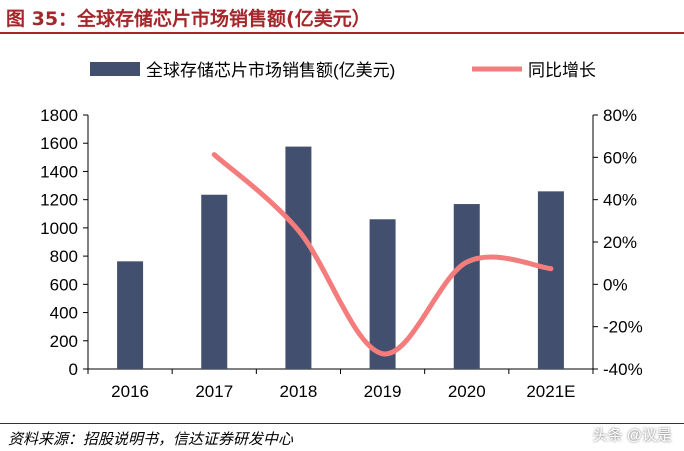  Describe the element at coordinates (467, 391) in the screenshot. I see `x-tick-label: 2020` at that location.